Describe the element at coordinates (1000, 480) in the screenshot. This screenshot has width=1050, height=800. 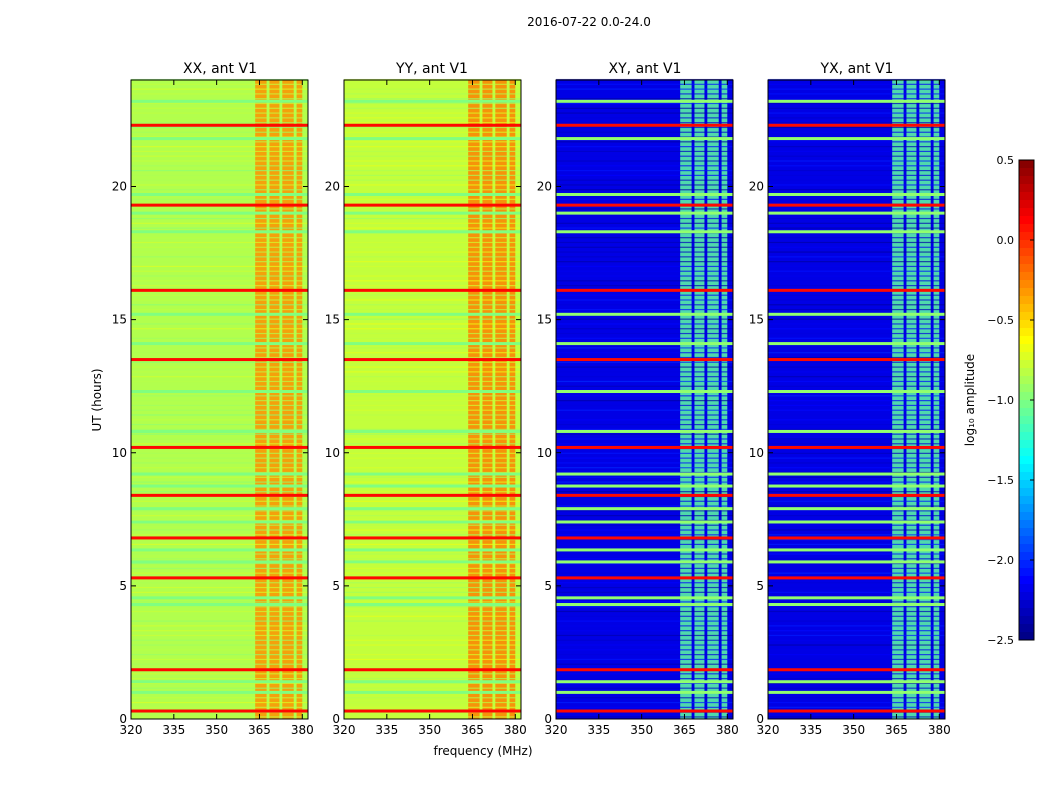
I see `colorbar-tick-label: −1.5` at that location.